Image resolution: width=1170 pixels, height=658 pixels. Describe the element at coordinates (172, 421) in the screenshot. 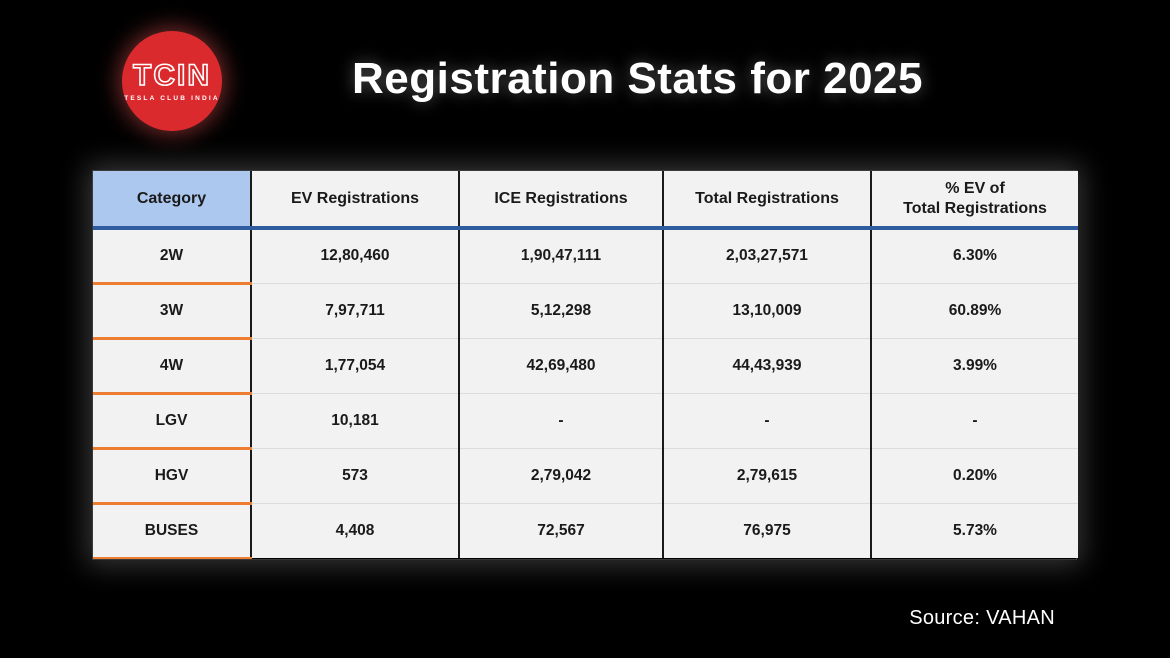

I see `table-cell: LGV` at that location.